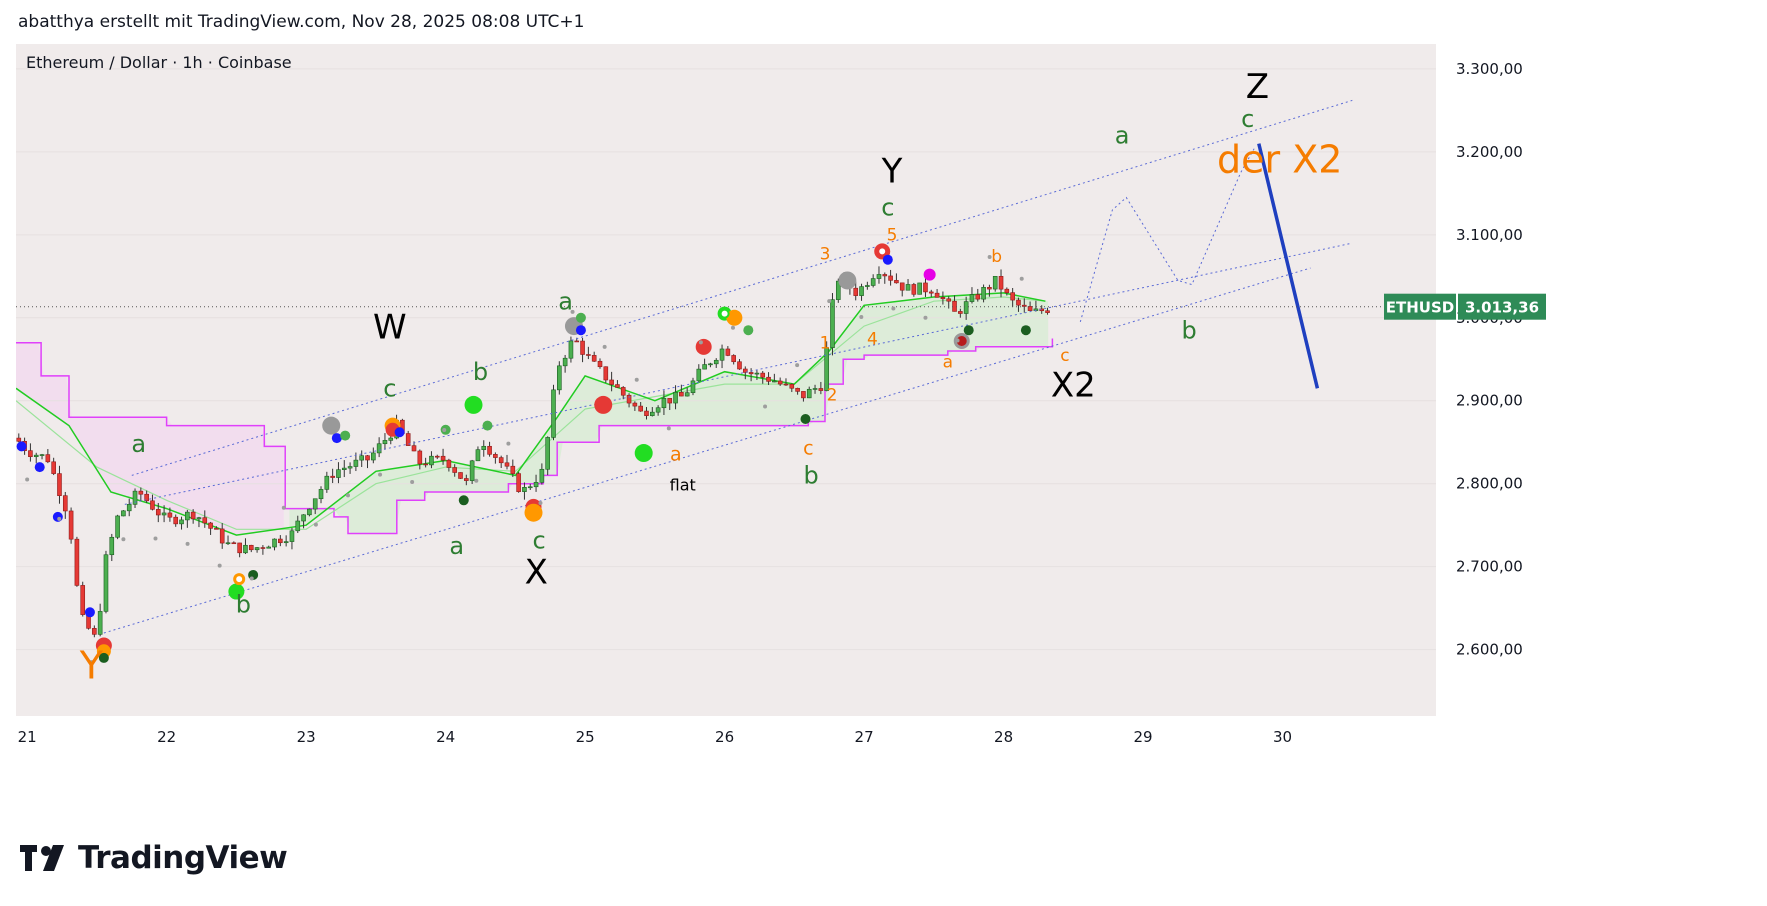 The image size is (1767, 906). What do you see at coordinates (150, 438) in the screenshot?
I see `bearish-cloud` at bounding box center [150, 438].